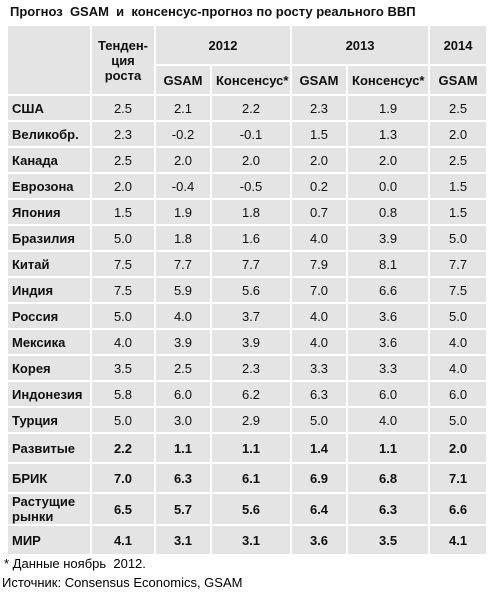  I want to click on table-row: Турция 5.0 3.0 2.9 5.0 4.0 5.0, so click(247, 420).